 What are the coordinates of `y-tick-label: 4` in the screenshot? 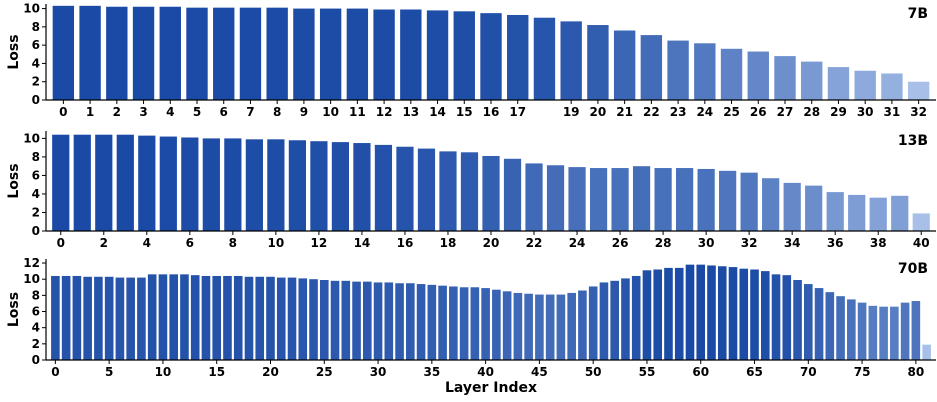 It's located at (36, 63).